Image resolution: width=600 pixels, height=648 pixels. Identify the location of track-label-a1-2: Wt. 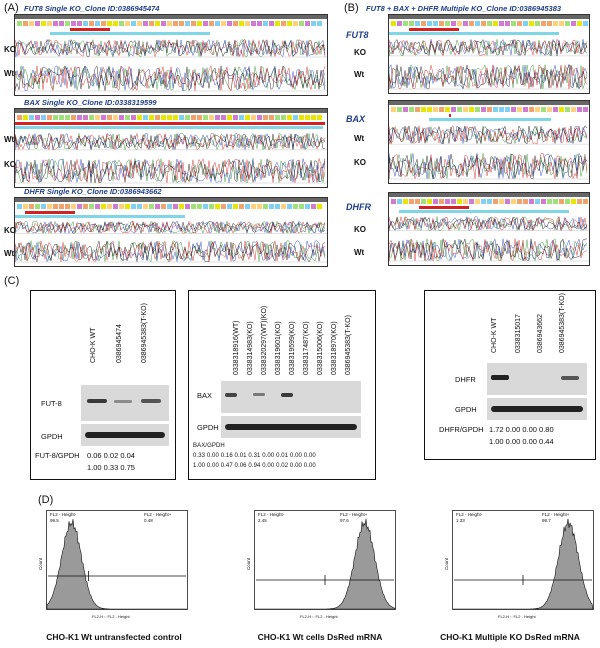
(9, 73).